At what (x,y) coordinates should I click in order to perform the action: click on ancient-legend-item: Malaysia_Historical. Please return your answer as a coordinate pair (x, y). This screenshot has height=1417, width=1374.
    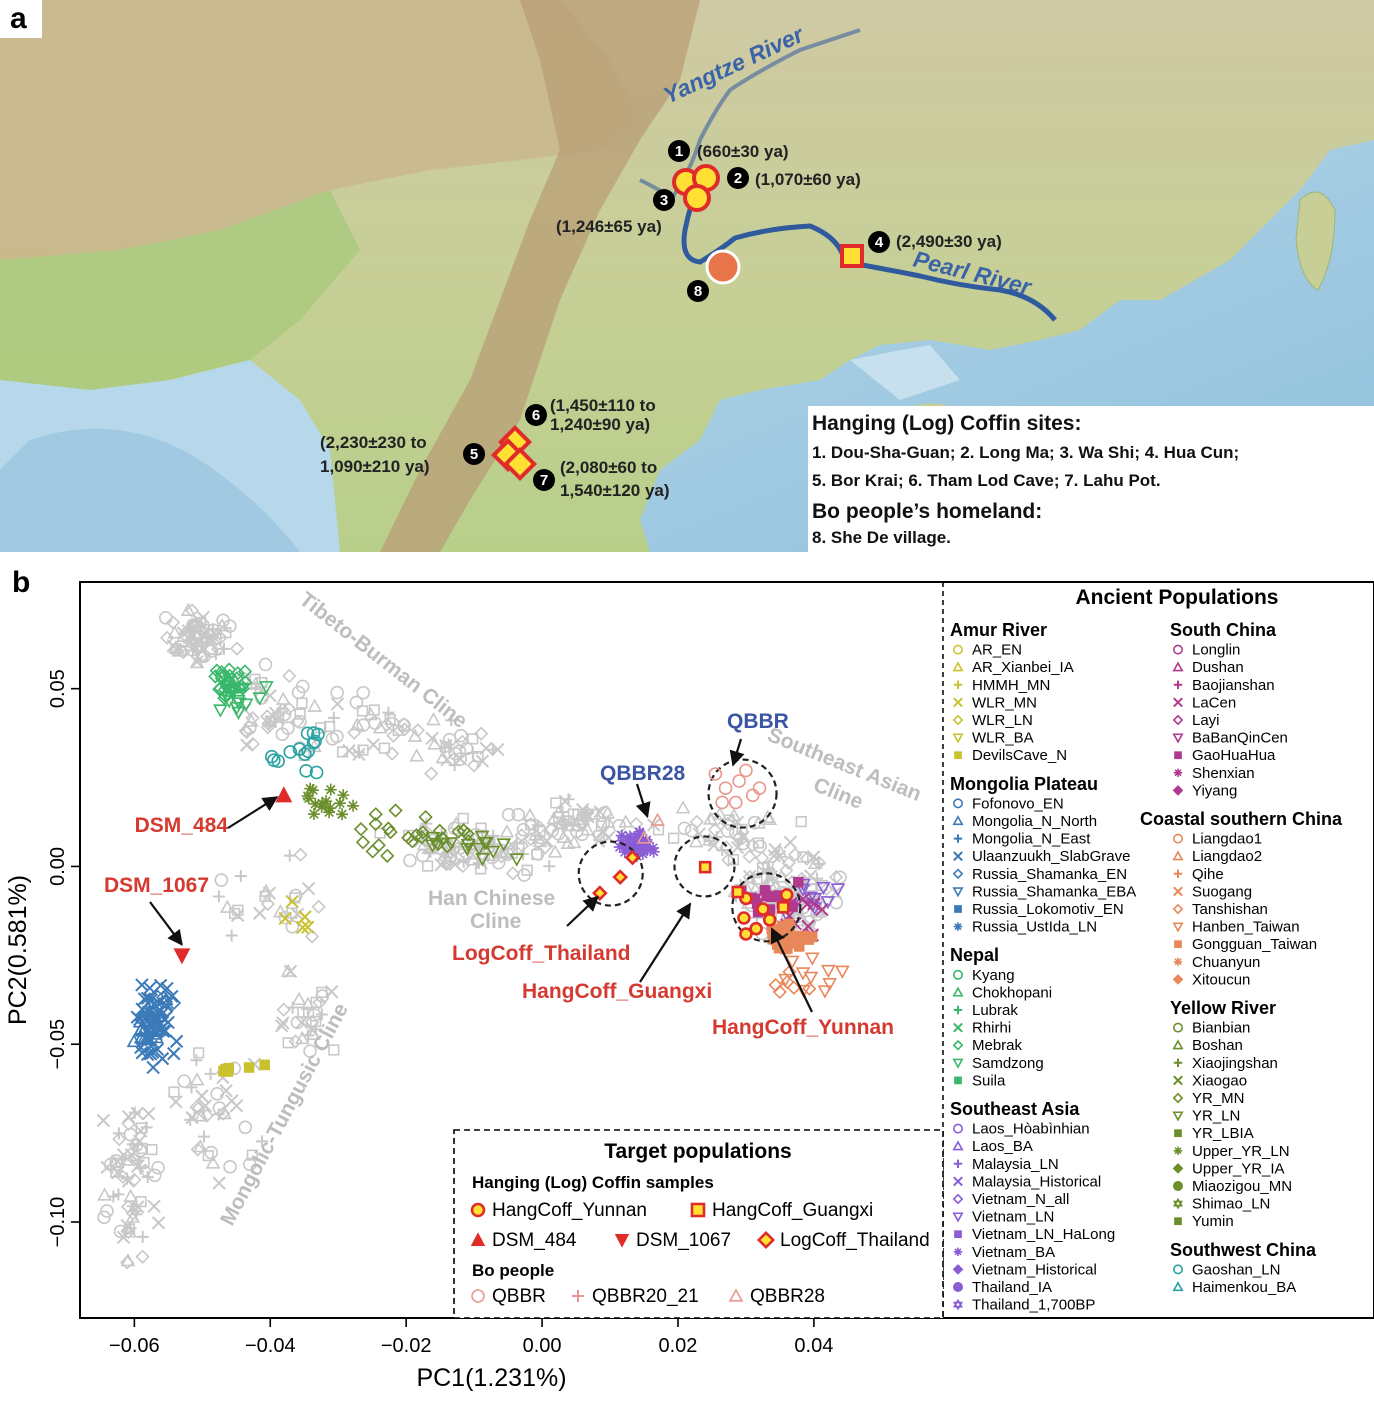
    Looking at the image, I should click on (1036, 1181).